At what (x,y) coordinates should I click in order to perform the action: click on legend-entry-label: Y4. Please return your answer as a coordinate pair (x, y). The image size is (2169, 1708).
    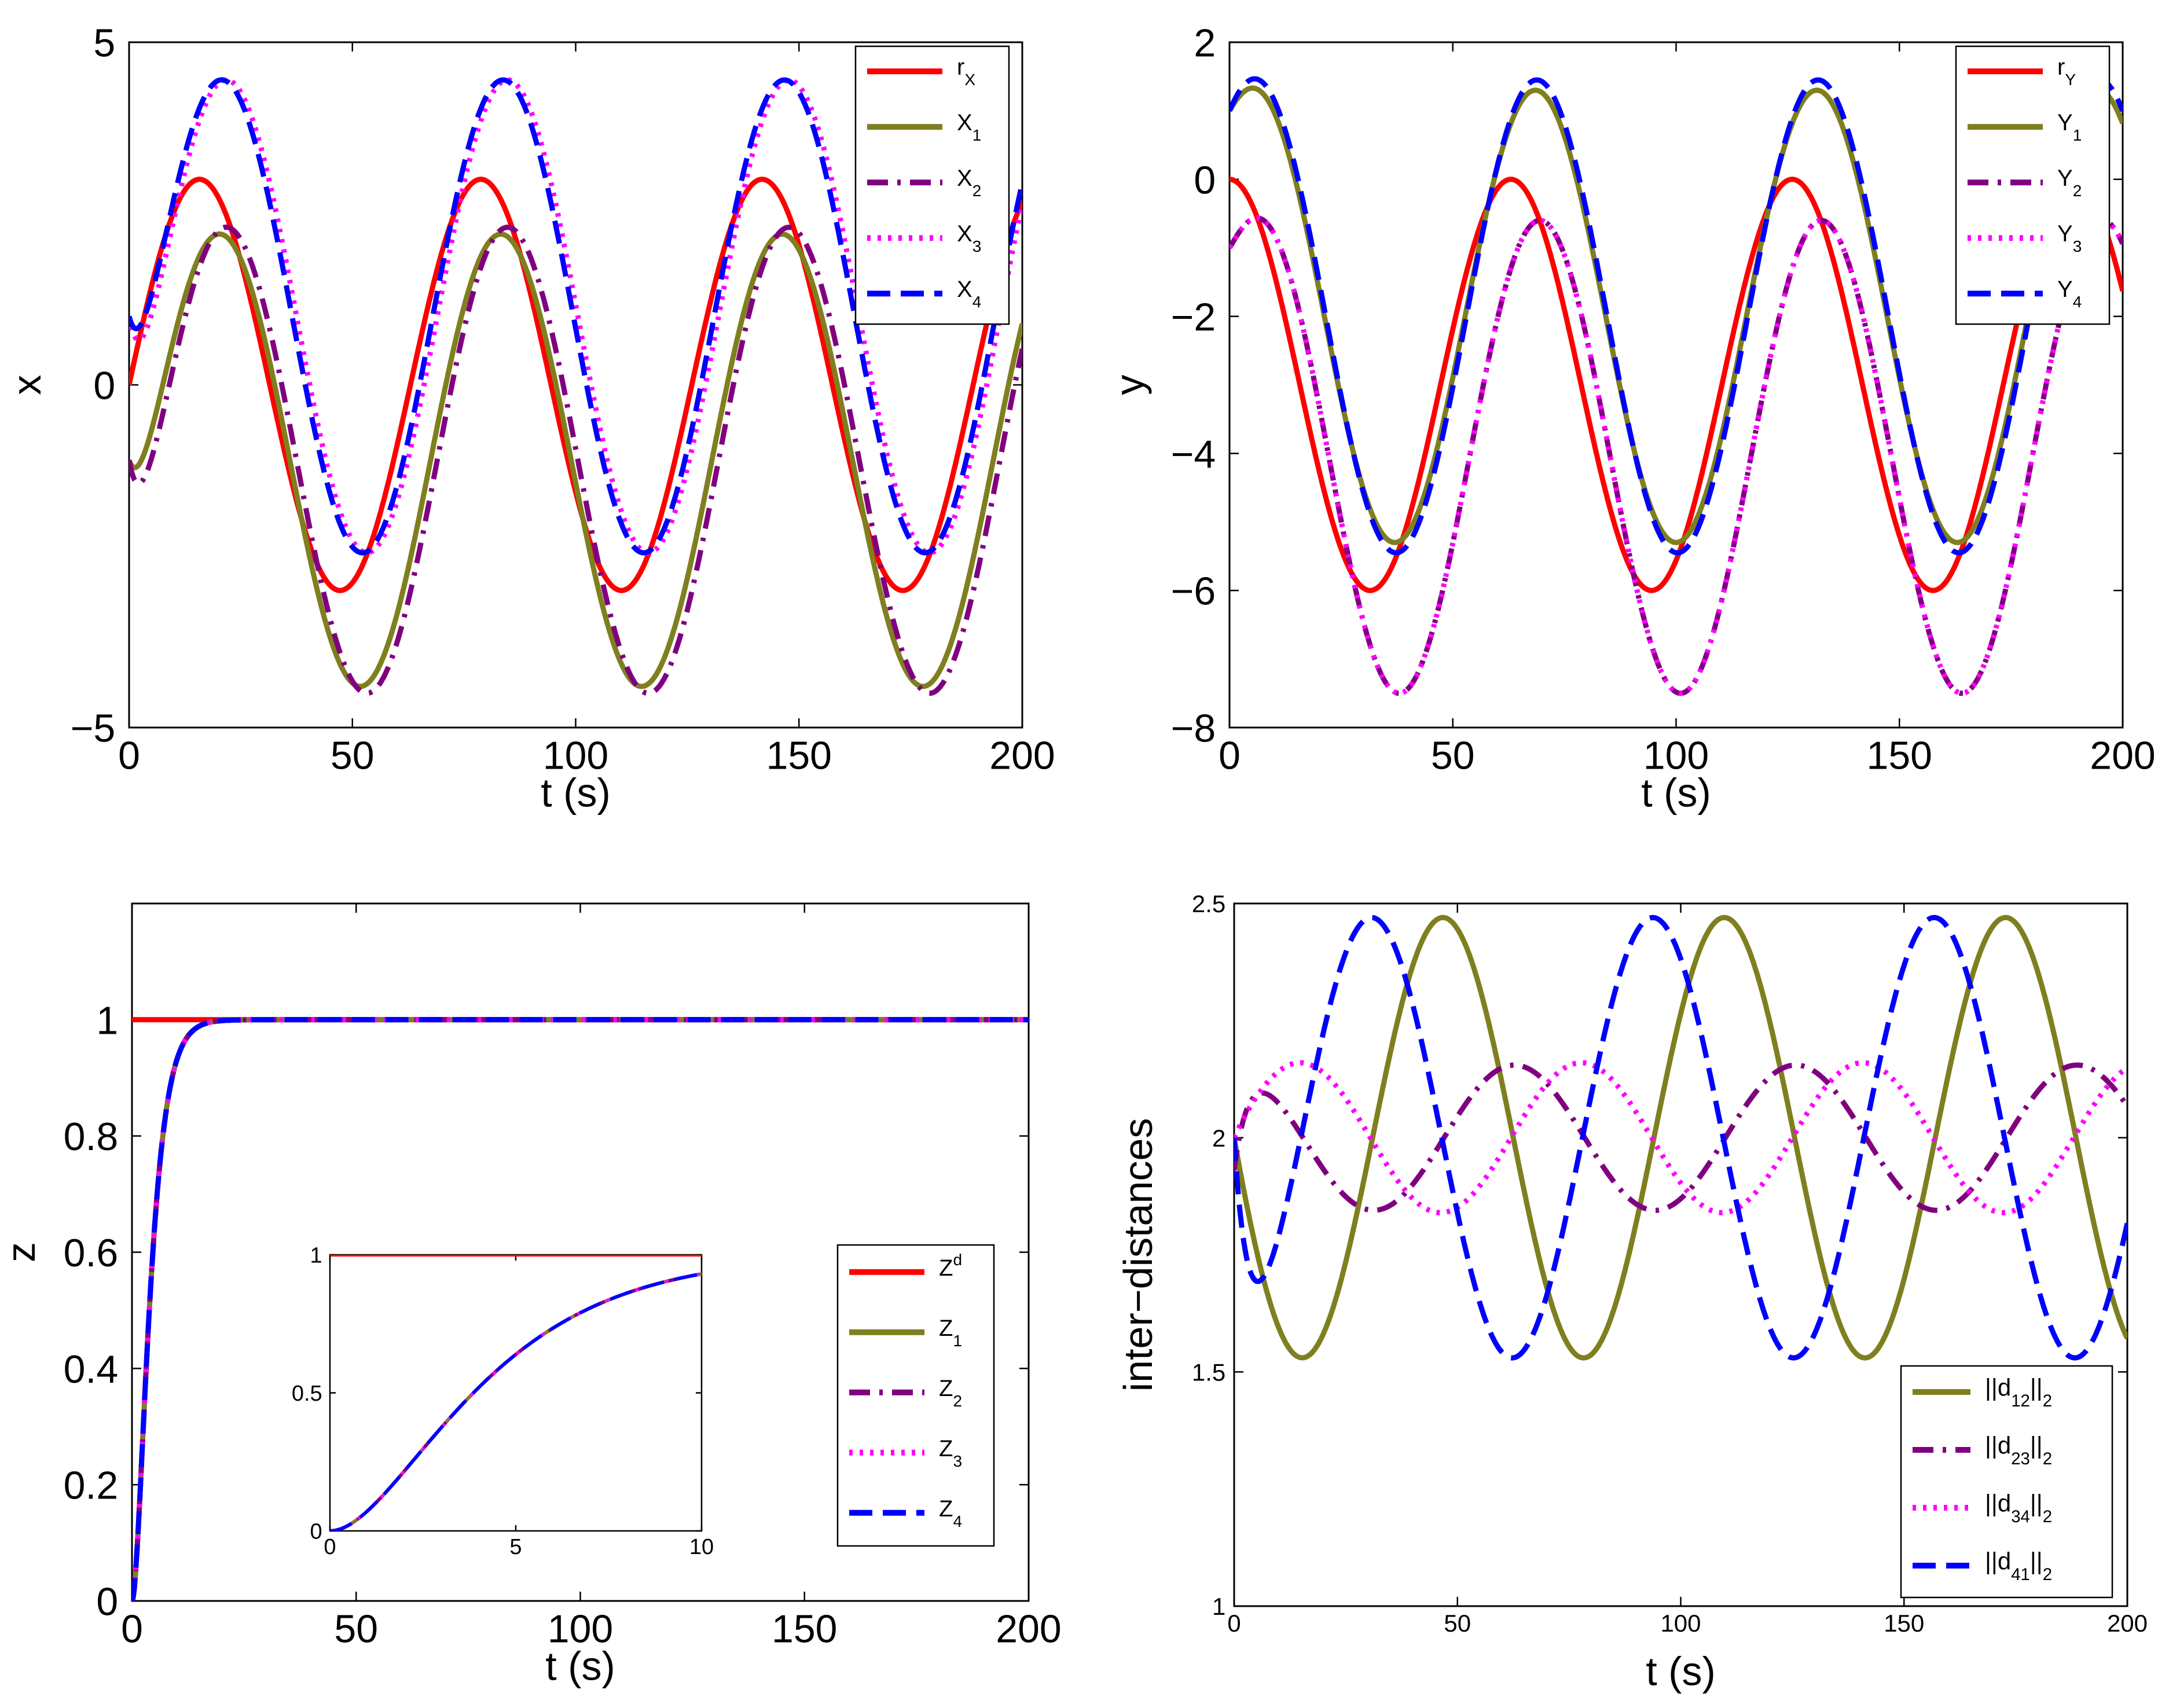
    Looking at the image, I should click on (2069, 294).